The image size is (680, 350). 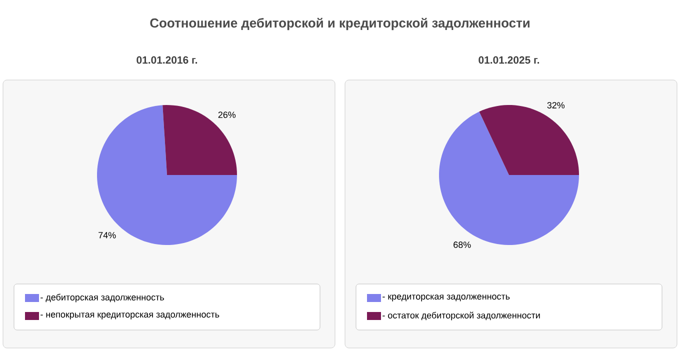 I want to click on legend-label: - дебиторская задолженность, so click(x=102, y=298).